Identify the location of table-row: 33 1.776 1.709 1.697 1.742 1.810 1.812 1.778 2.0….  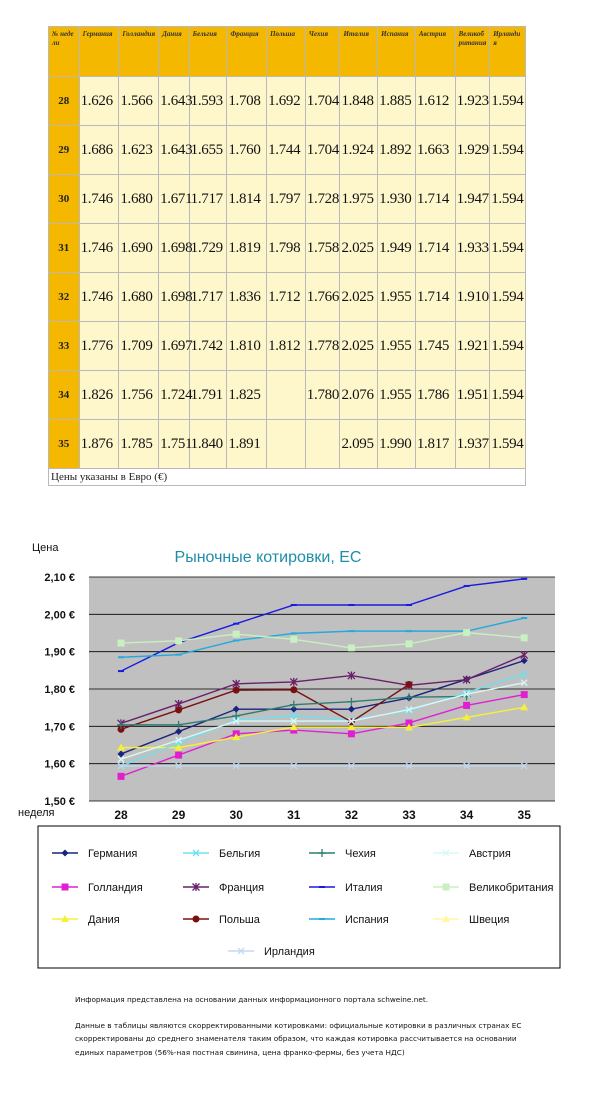
(287, 346).